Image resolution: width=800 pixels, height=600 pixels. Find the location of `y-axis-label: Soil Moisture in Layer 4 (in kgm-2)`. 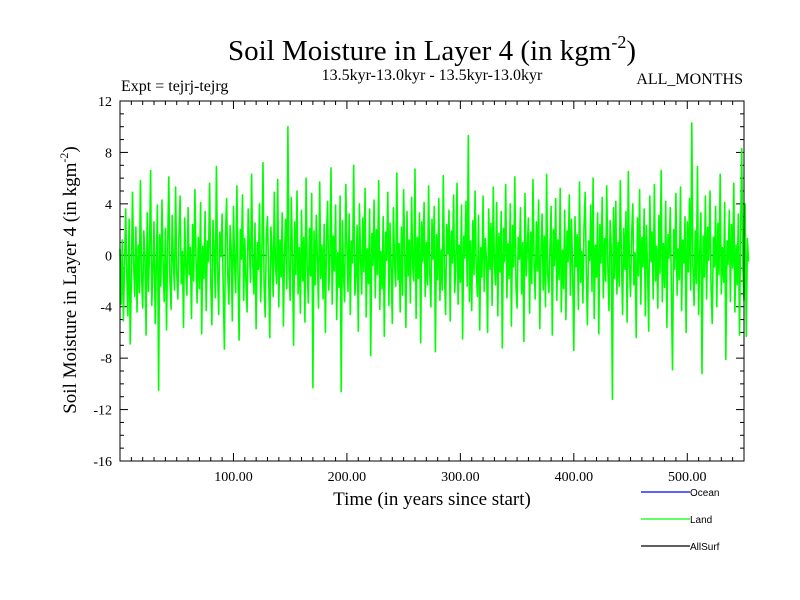

y-axis-label: Soil Moisture in Layer 4 (in kgm-2) is located at coordinates (69, 280).